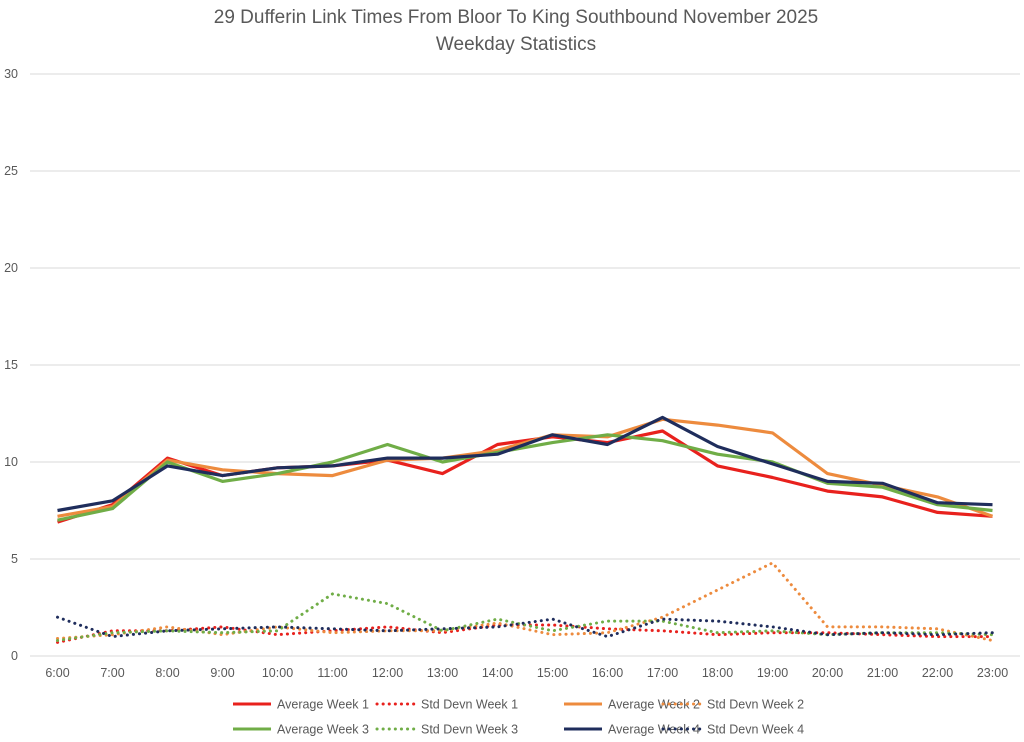 This screenshot has width=1024, height=742. Describe the element at coordinates (827, 673) in the screenshot. I see `x-tick-label: 20:00` at that location.